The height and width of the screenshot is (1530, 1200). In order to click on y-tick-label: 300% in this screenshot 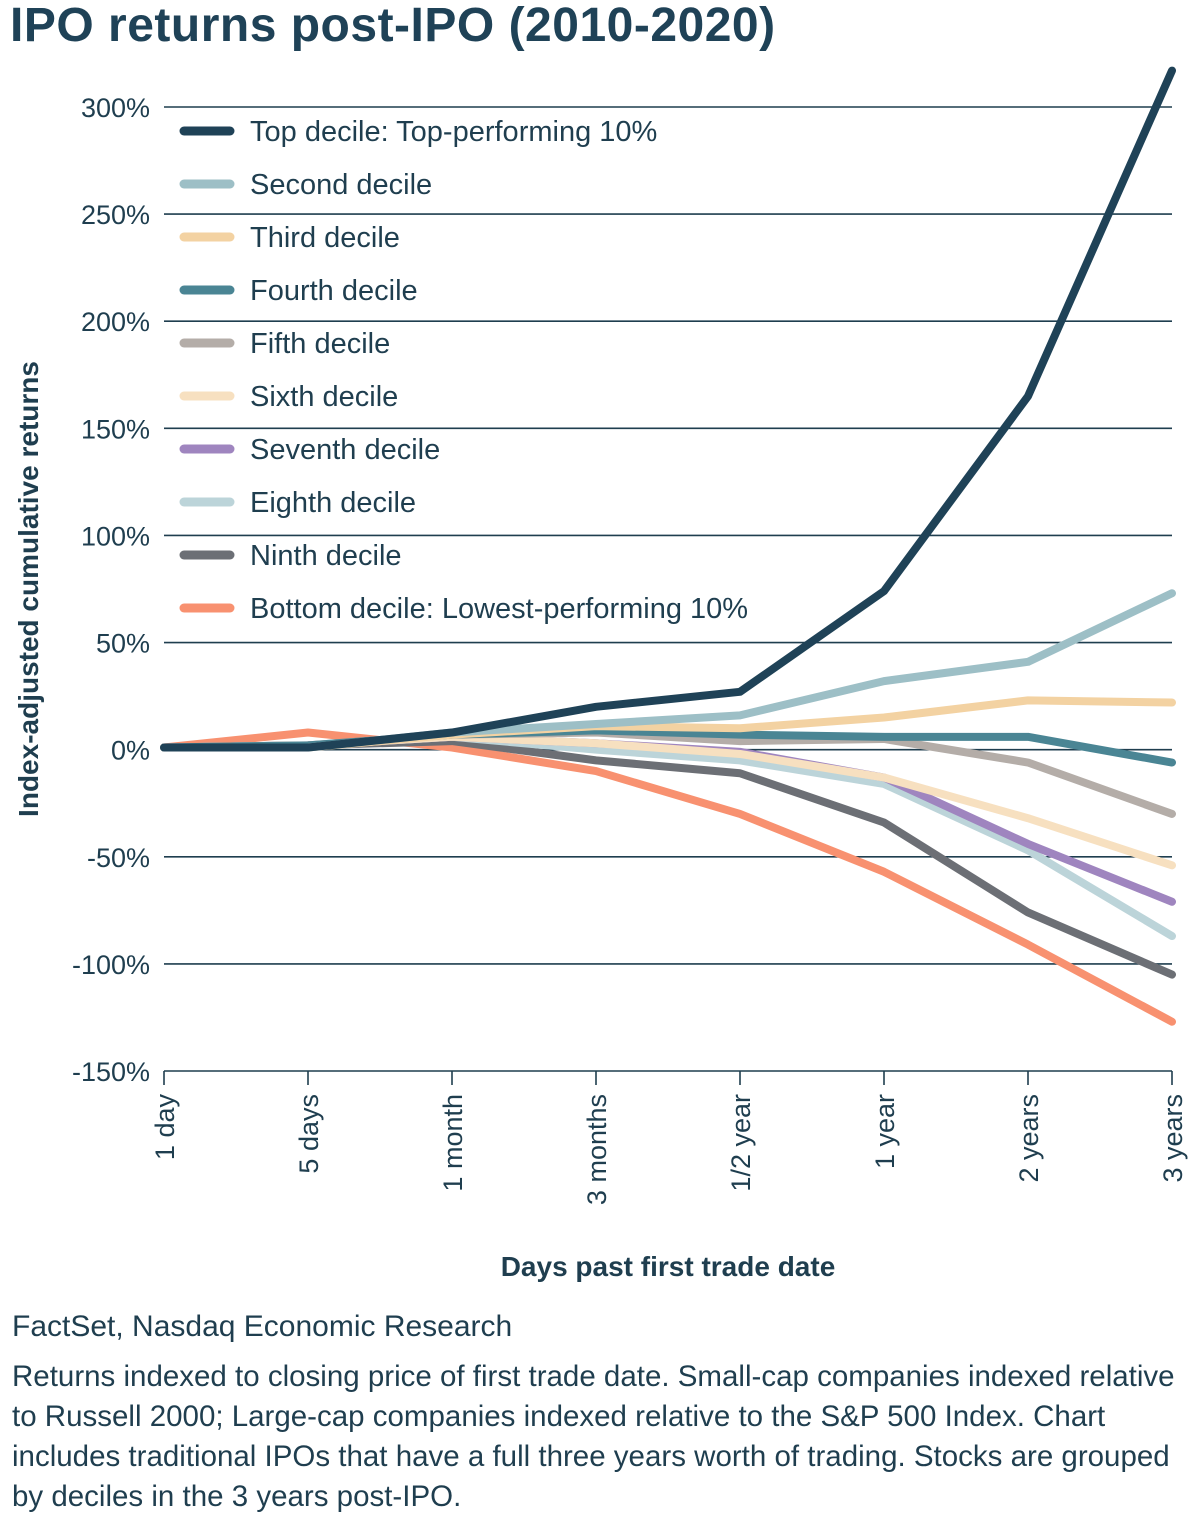, I will do `click(115, 108)`.